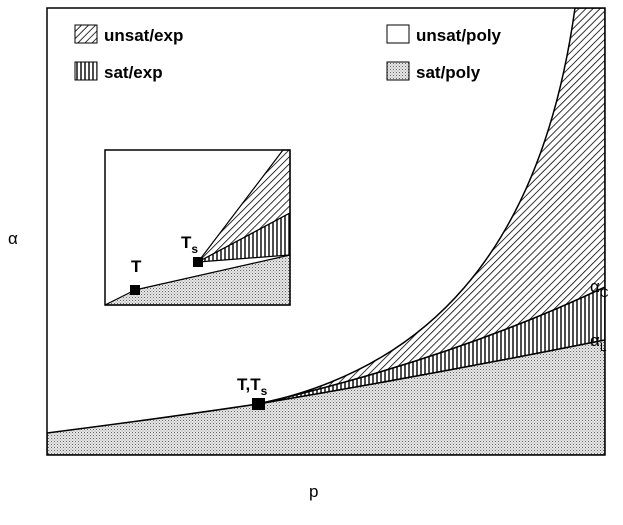 The width and height of the screenshot is (623, 525). Describe the element at coordinates (136, 266) in the screenshot. I see `inset-point-label: T` at that location.